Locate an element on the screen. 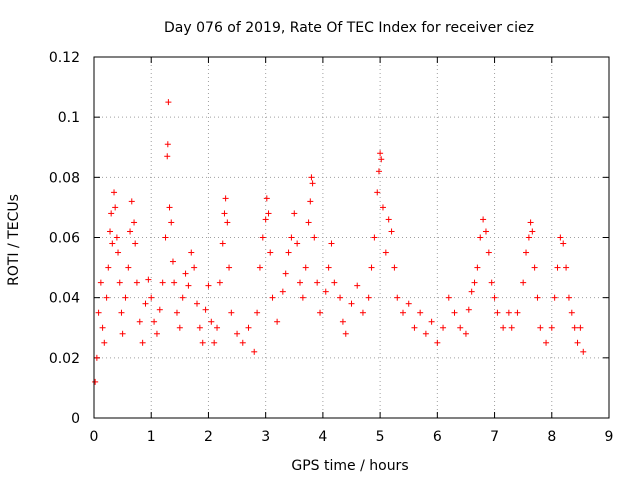  y-tick-label: 0 is located at coordinates (75, 419).